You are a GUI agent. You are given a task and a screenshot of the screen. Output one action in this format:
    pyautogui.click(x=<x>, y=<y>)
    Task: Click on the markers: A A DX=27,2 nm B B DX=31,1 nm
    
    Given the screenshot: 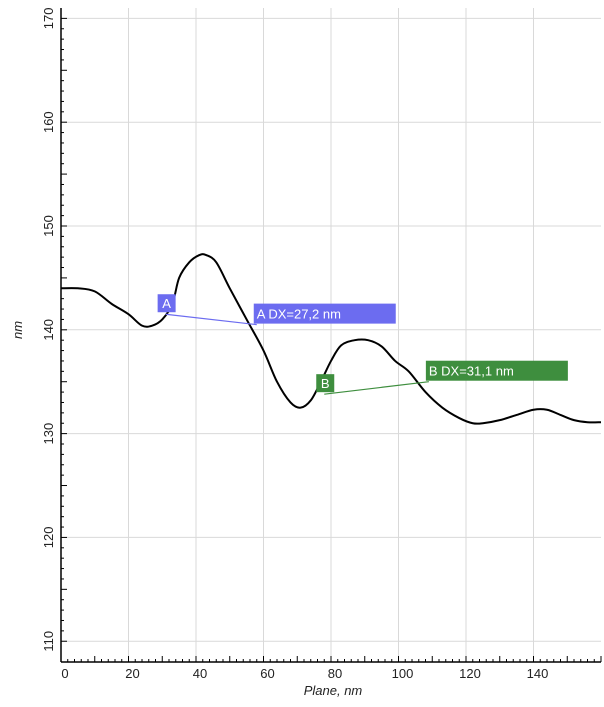 What is the action you would take?
    pyautogui.click(x=362, y=344)
    